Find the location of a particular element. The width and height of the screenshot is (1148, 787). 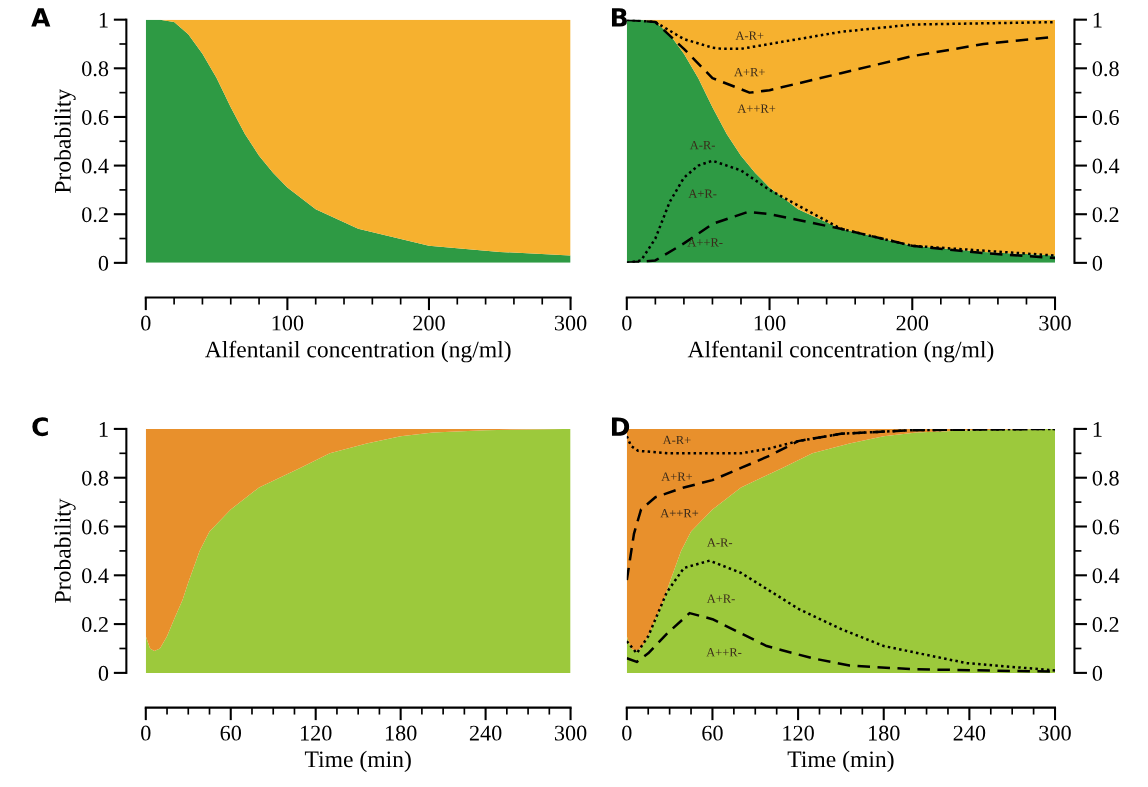

chart-title: B is located at coordinates (619, 17).